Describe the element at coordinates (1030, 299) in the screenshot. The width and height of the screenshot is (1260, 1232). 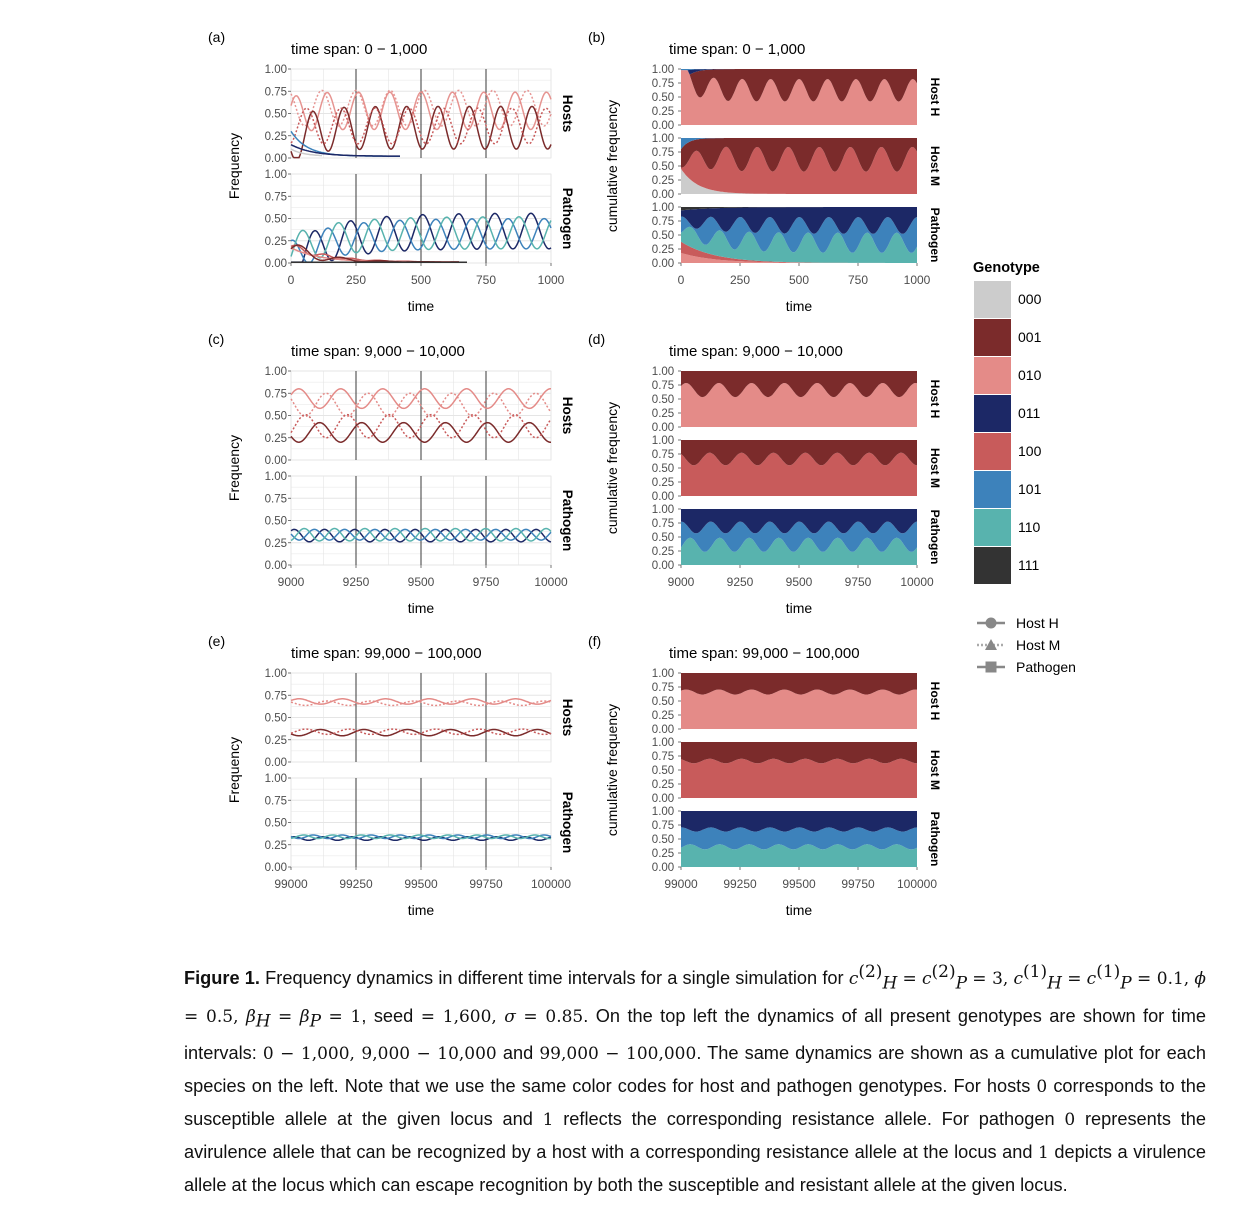
I see `legend-label-000: 000` at that location.